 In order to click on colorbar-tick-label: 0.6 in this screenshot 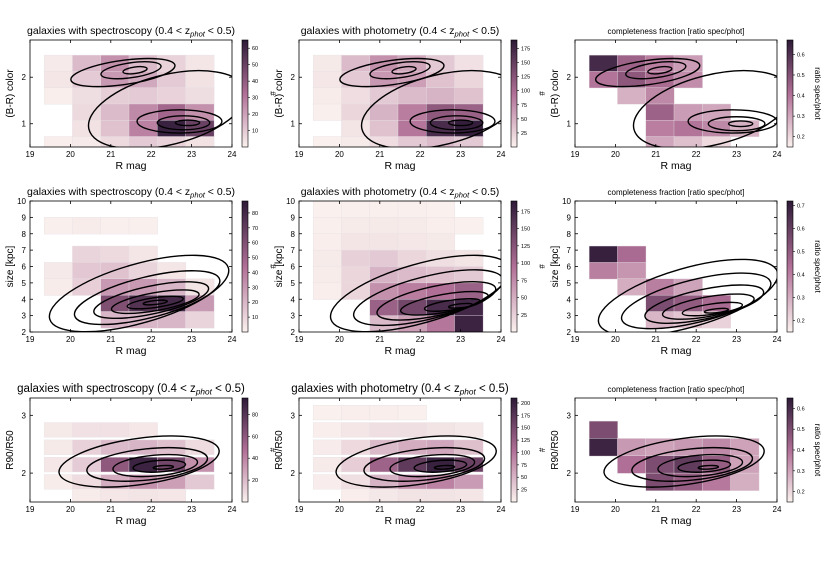, I will do `click(801, 55)`.